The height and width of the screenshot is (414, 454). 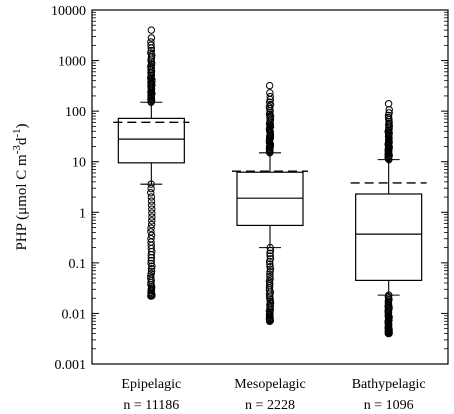 What do you see at coordinates (78, 264) in the screenshot?
I see `y-tick-label: 0.1` at bounding box center [78, 264].